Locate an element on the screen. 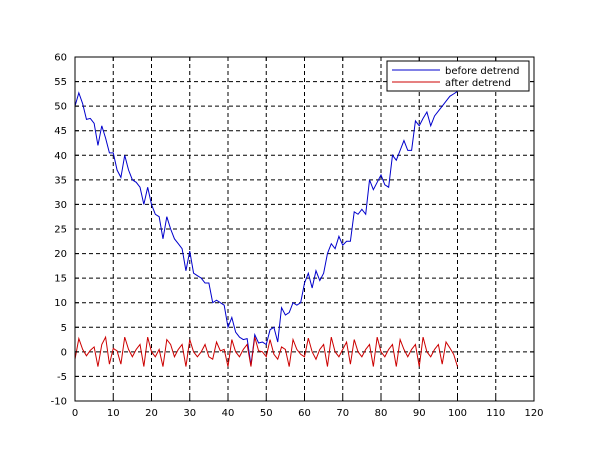 This screenshot has height=464, width=610. x-tick-label: 100 is located at coordinates (457, 413).